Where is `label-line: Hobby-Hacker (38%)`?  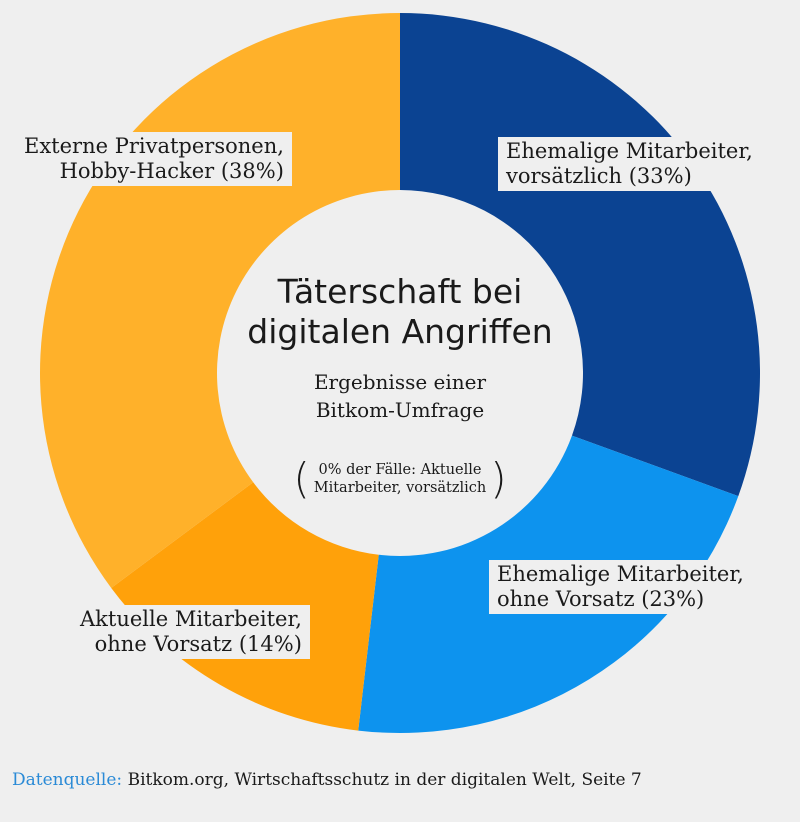
label-line: Hobby-Hacker (38%) is located at coordinates (171, 171).